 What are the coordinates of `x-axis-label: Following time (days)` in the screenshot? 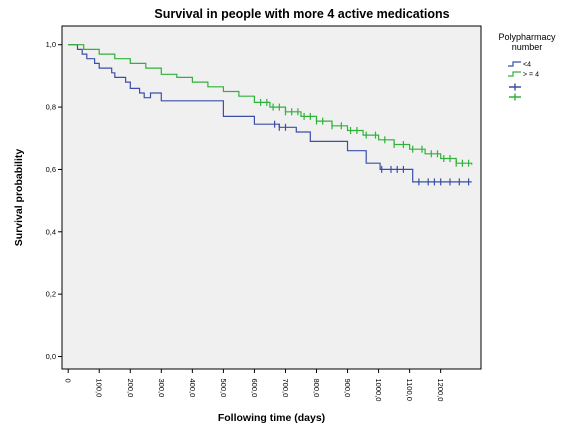 It's located at (271, 418).